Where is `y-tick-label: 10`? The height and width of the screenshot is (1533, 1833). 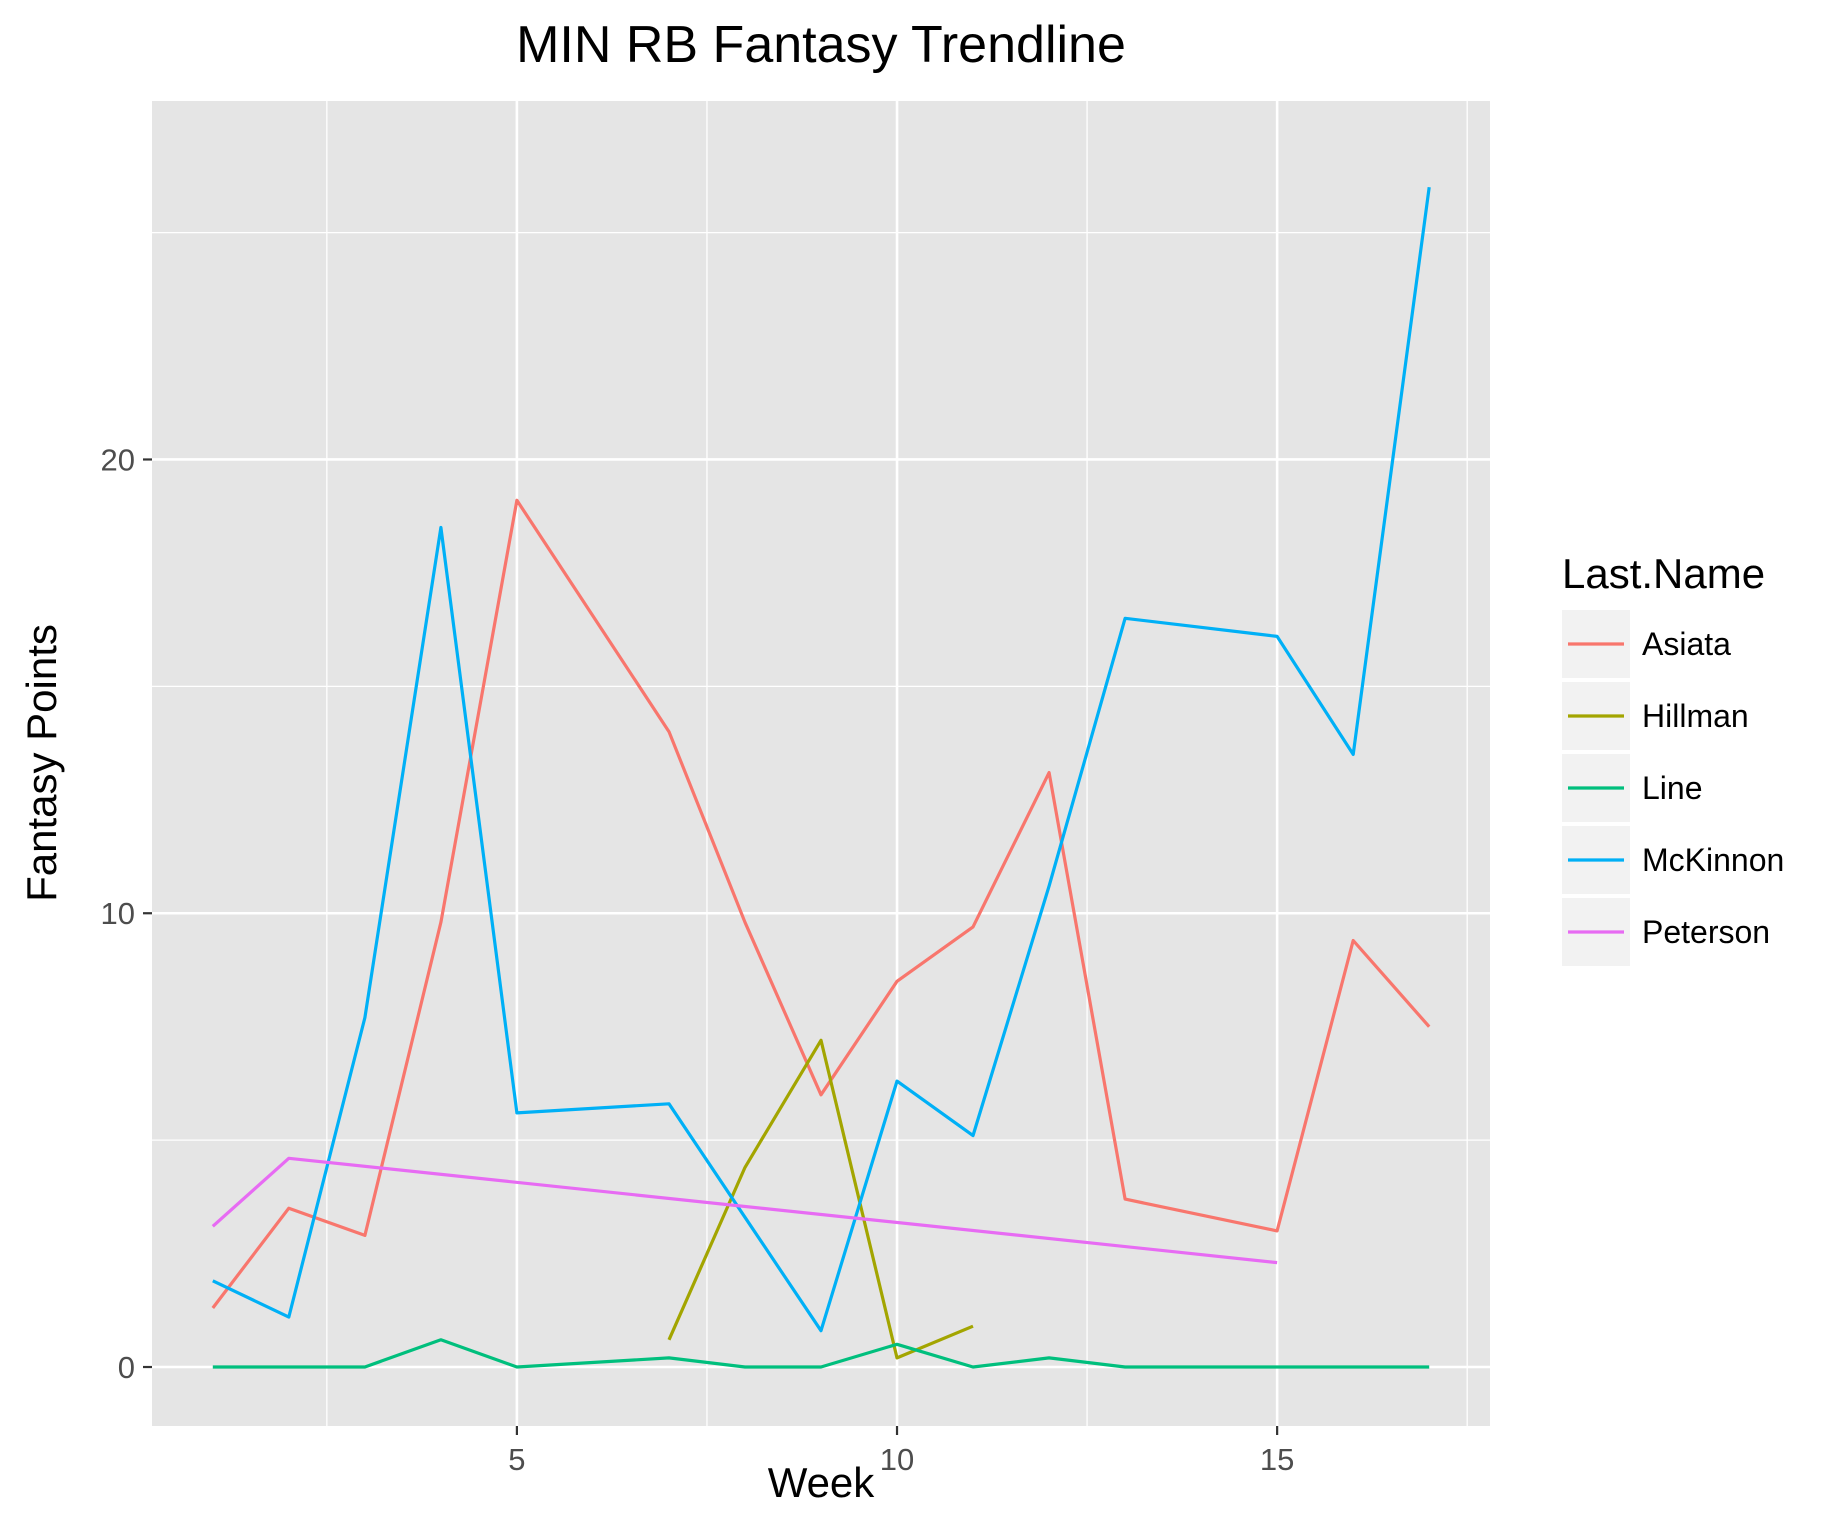 y-tick-label: 10 is located at coordinates (118, 913).